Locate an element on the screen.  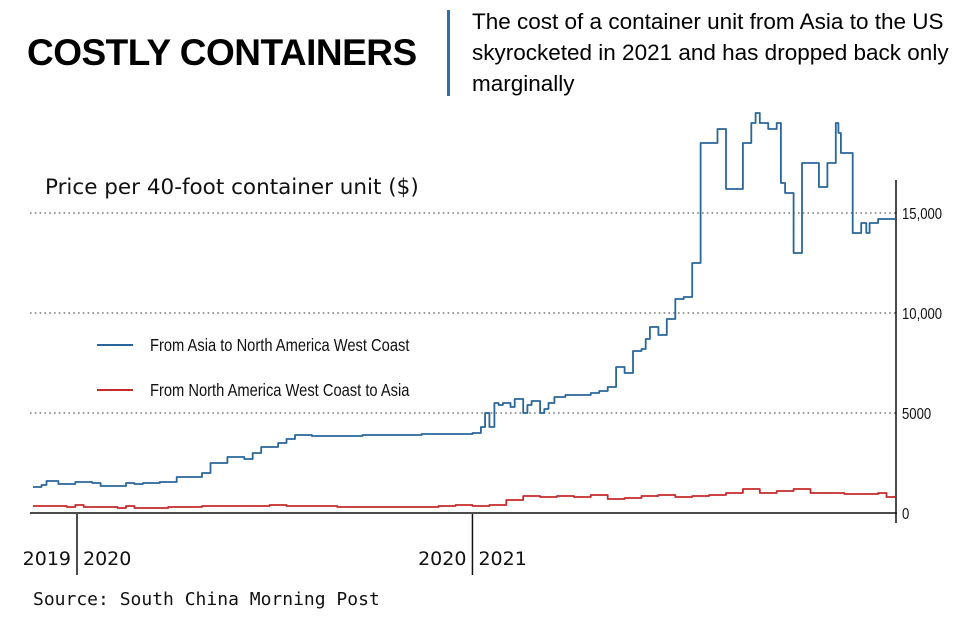
legend-label: From Asia to North America West Coast is located at coordinates (280, 345).